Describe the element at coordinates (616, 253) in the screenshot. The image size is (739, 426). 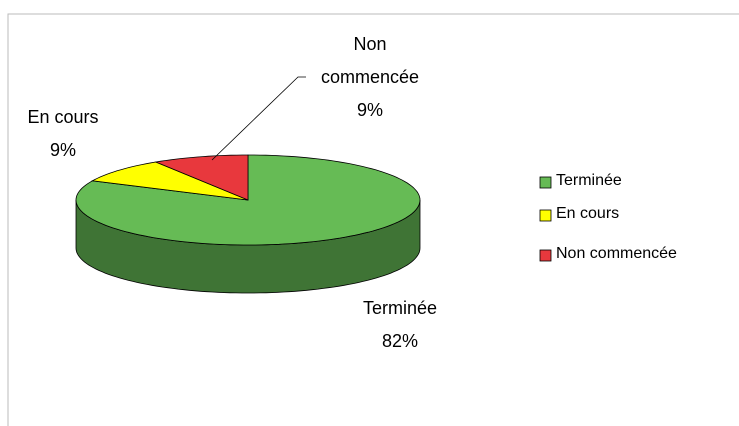
I see `legend-label: Non commencée` at that location.